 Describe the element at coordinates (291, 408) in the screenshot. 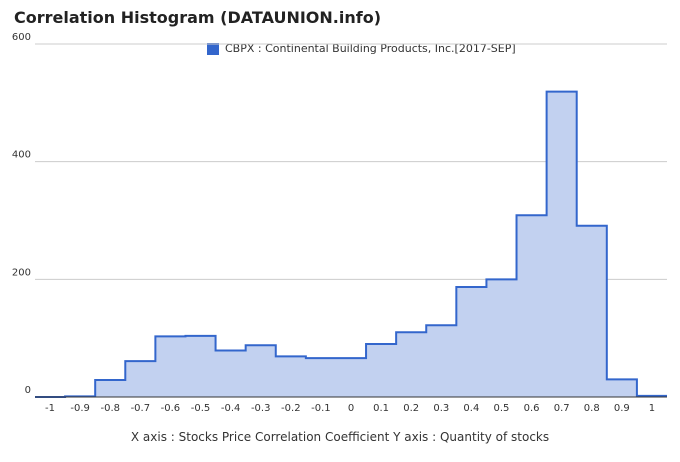

I see `x-tick-label--0.2: -0.2` at that location.